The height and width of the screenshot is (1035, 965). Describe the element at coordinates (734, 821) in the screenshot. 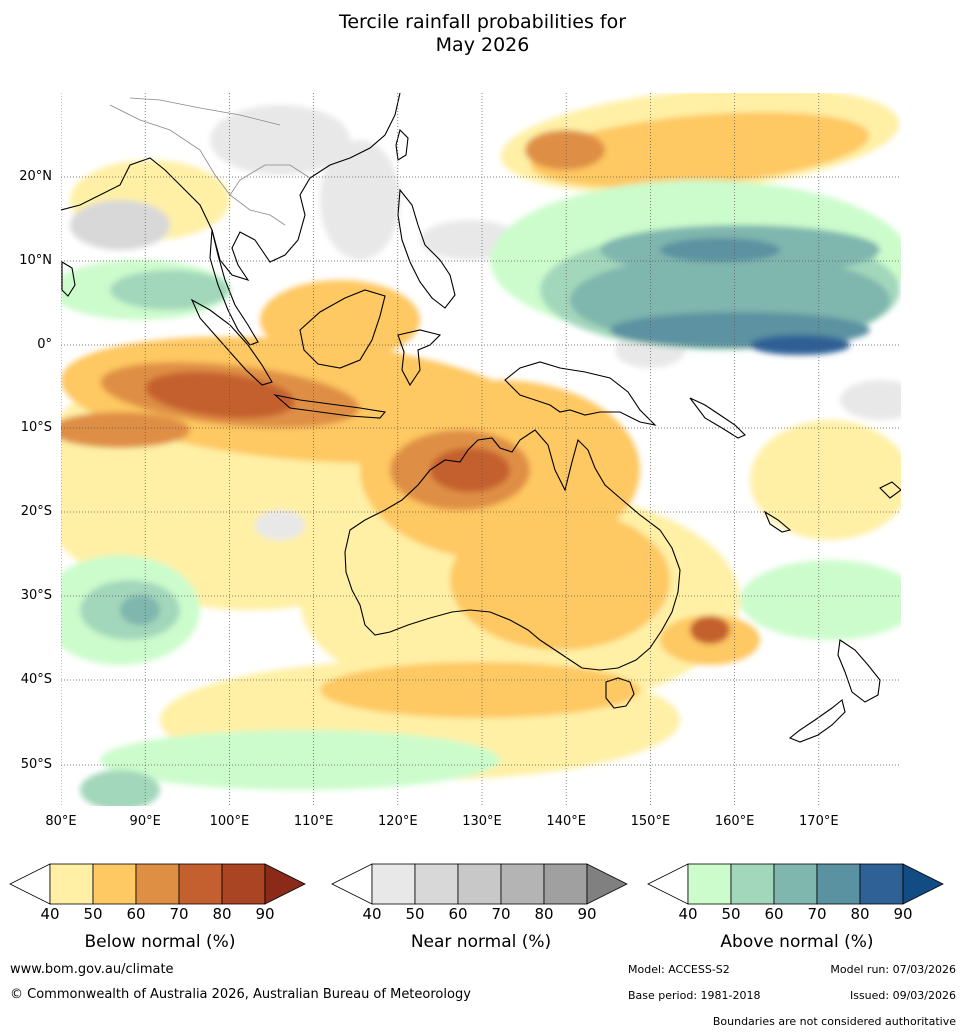

I see `longitude-label: 160°E` at that location.